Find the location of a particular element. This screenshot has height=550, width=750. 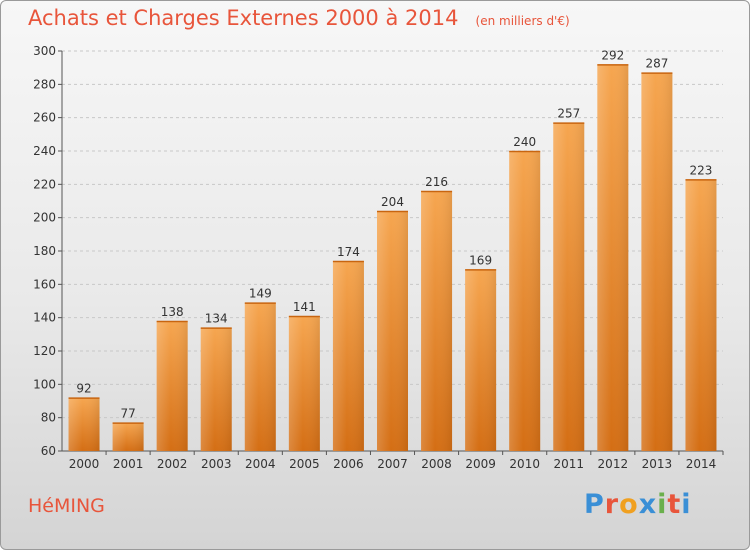

x-tick-label-2012: 2012 is located at coordinates (613, 464).